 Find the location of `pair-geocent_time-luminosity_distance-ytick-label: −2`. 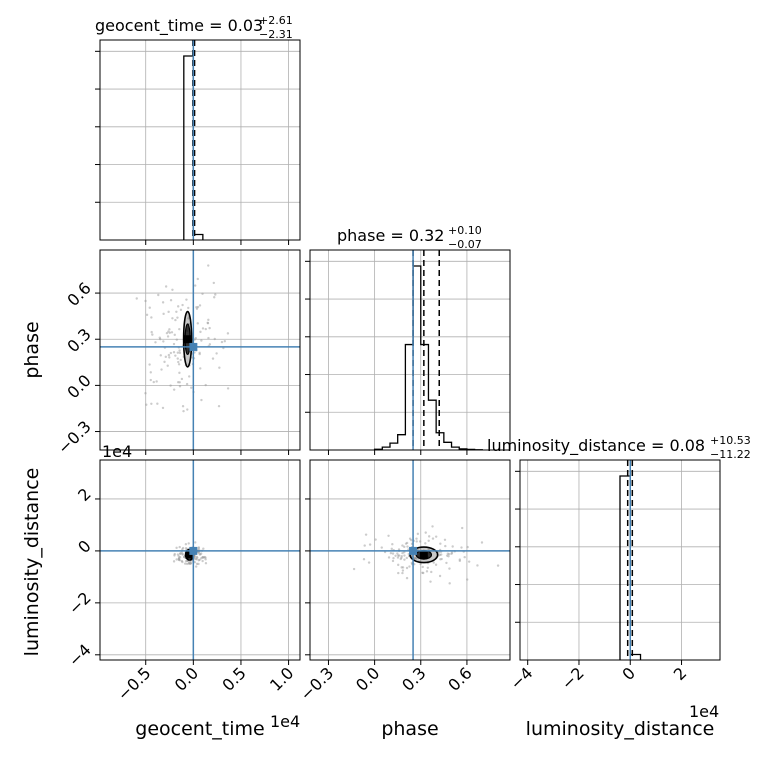

pair-geocent_time-luminosity_distance-ytick-label: −2 is located at coordinates (80, 603).